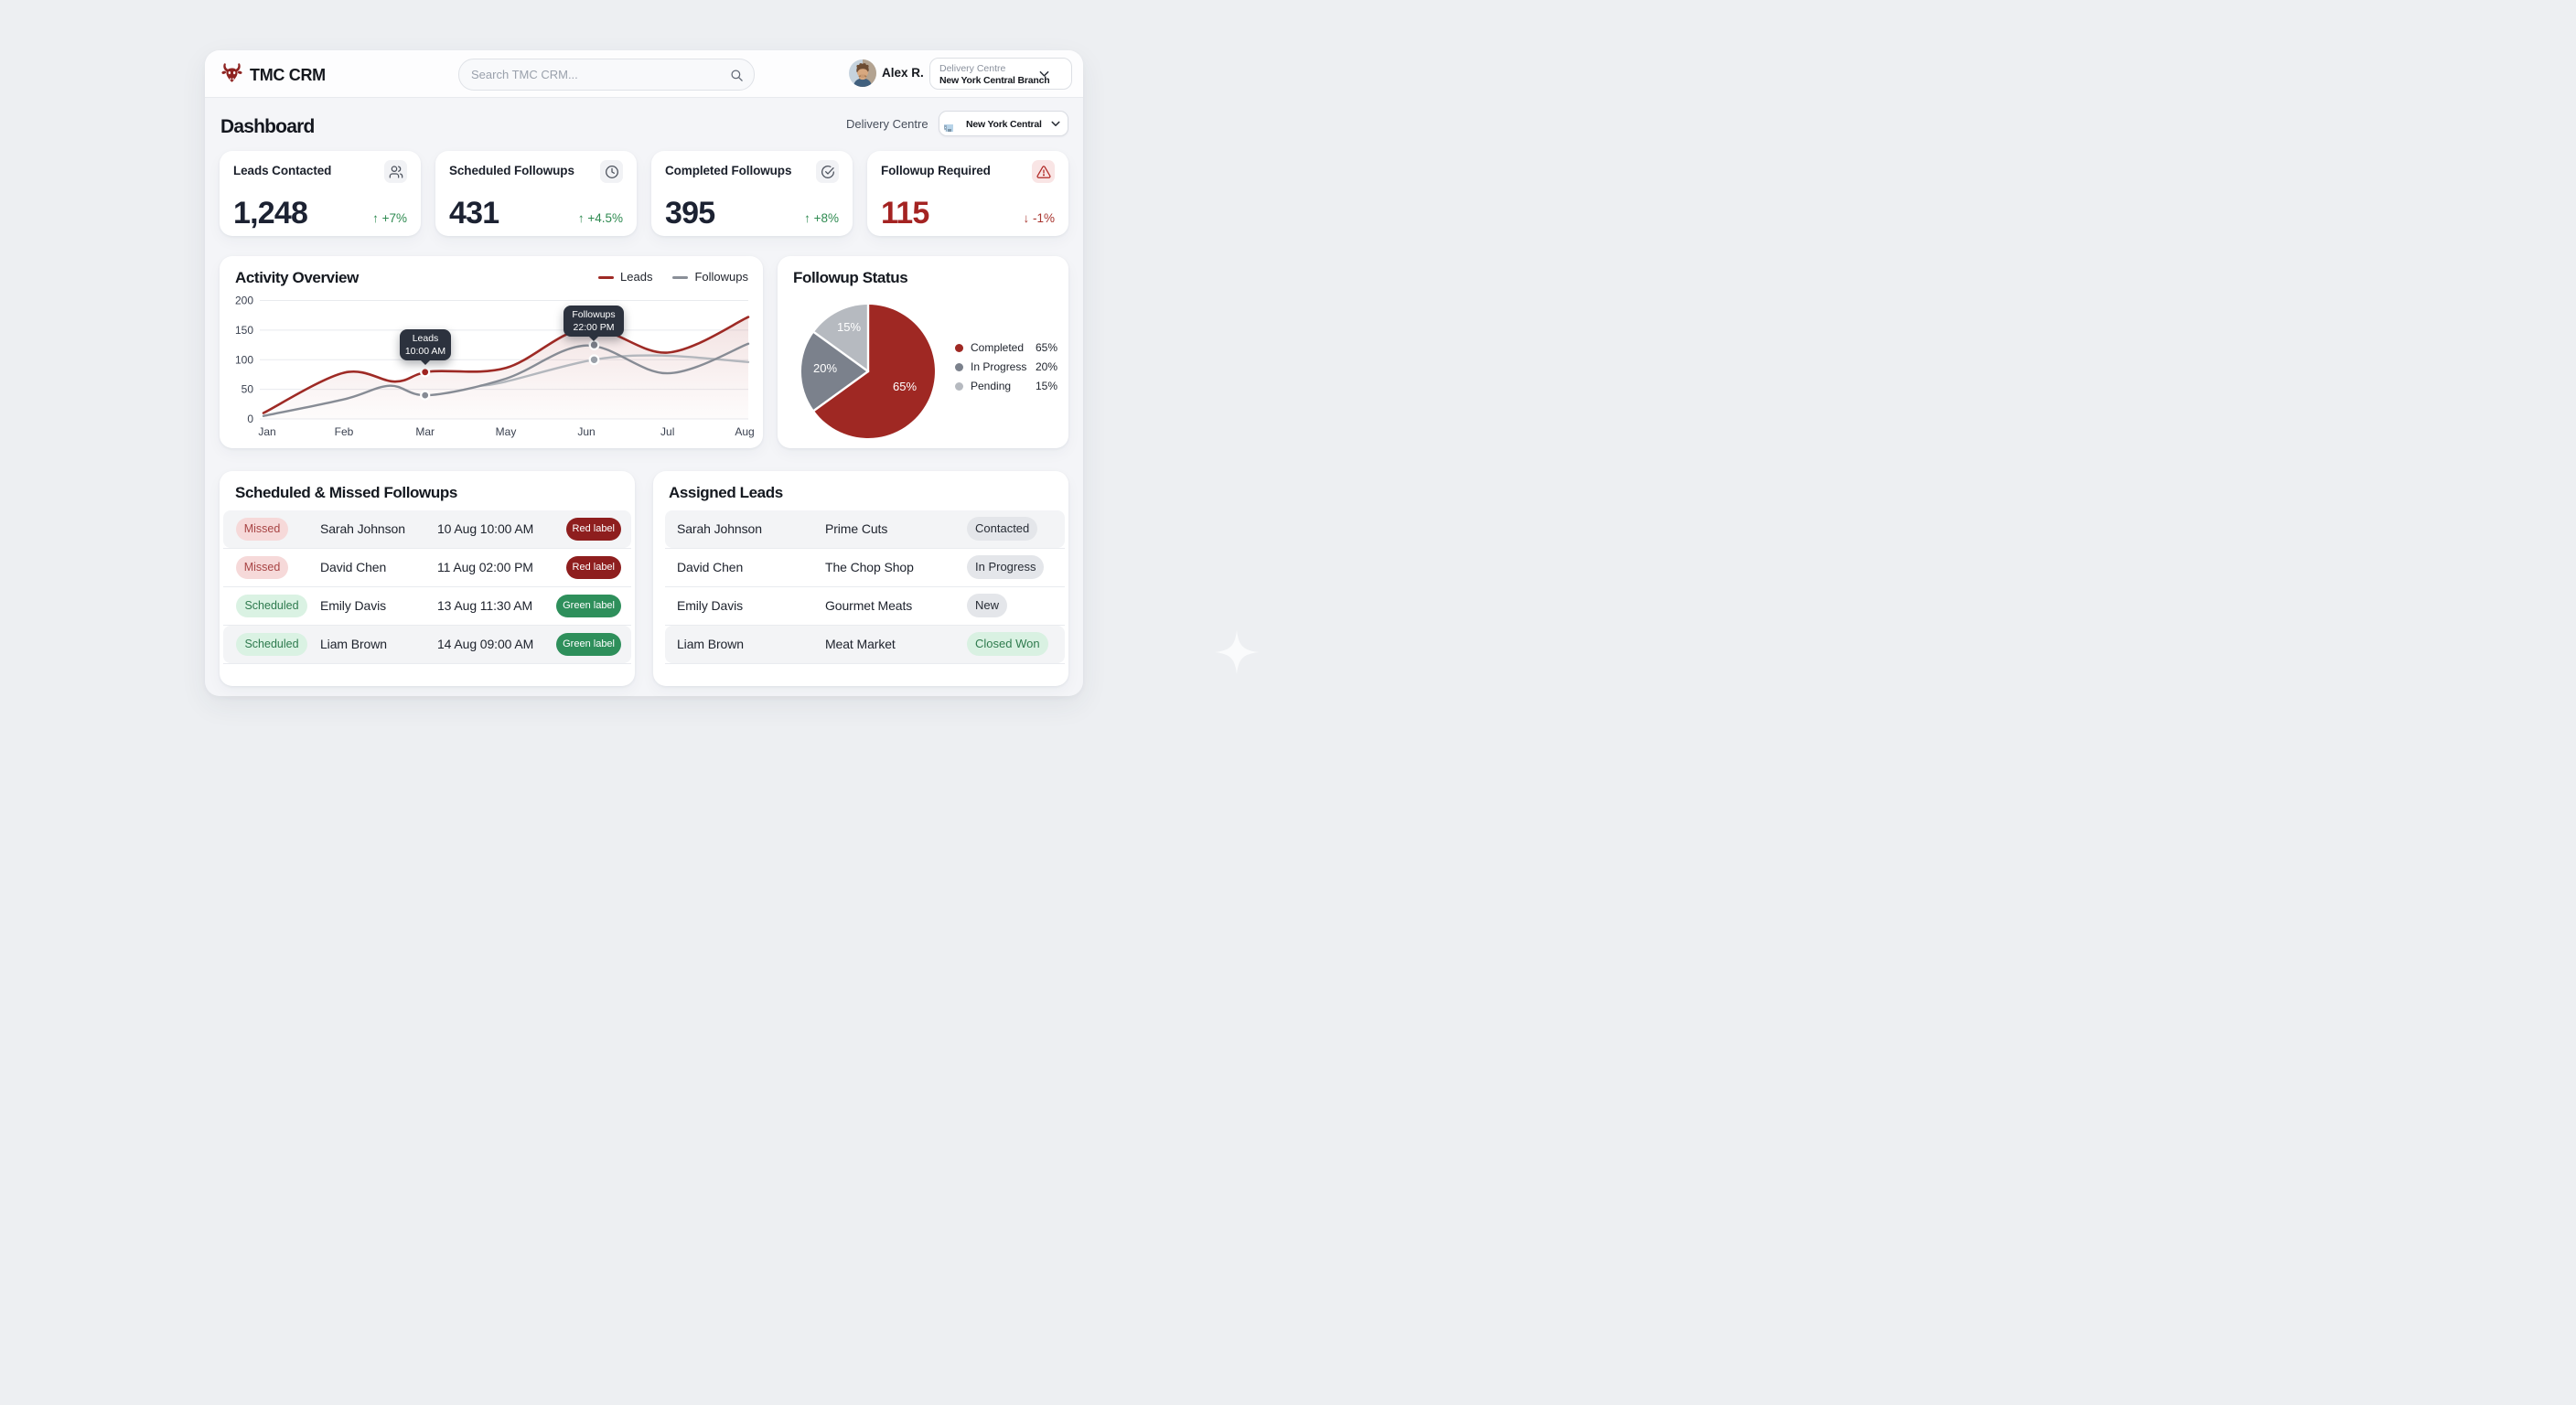 The image size is (2576, 1405). What do you see at coordinates (744, 431) in the screenshot?
I see `svg-text: Aug` at bounding box center [744, 431].